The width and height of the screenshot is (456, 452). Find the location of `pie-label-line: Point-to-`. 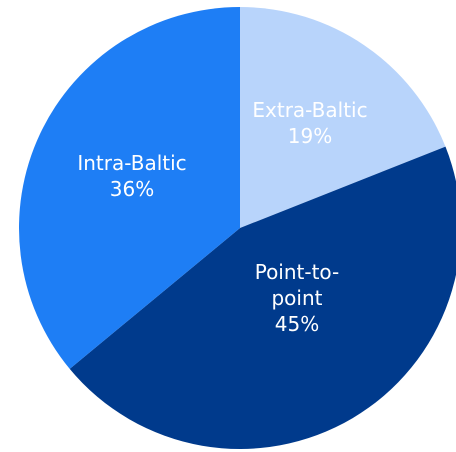

pie-label-line: Point-to- is located at coordinates (297, 272).